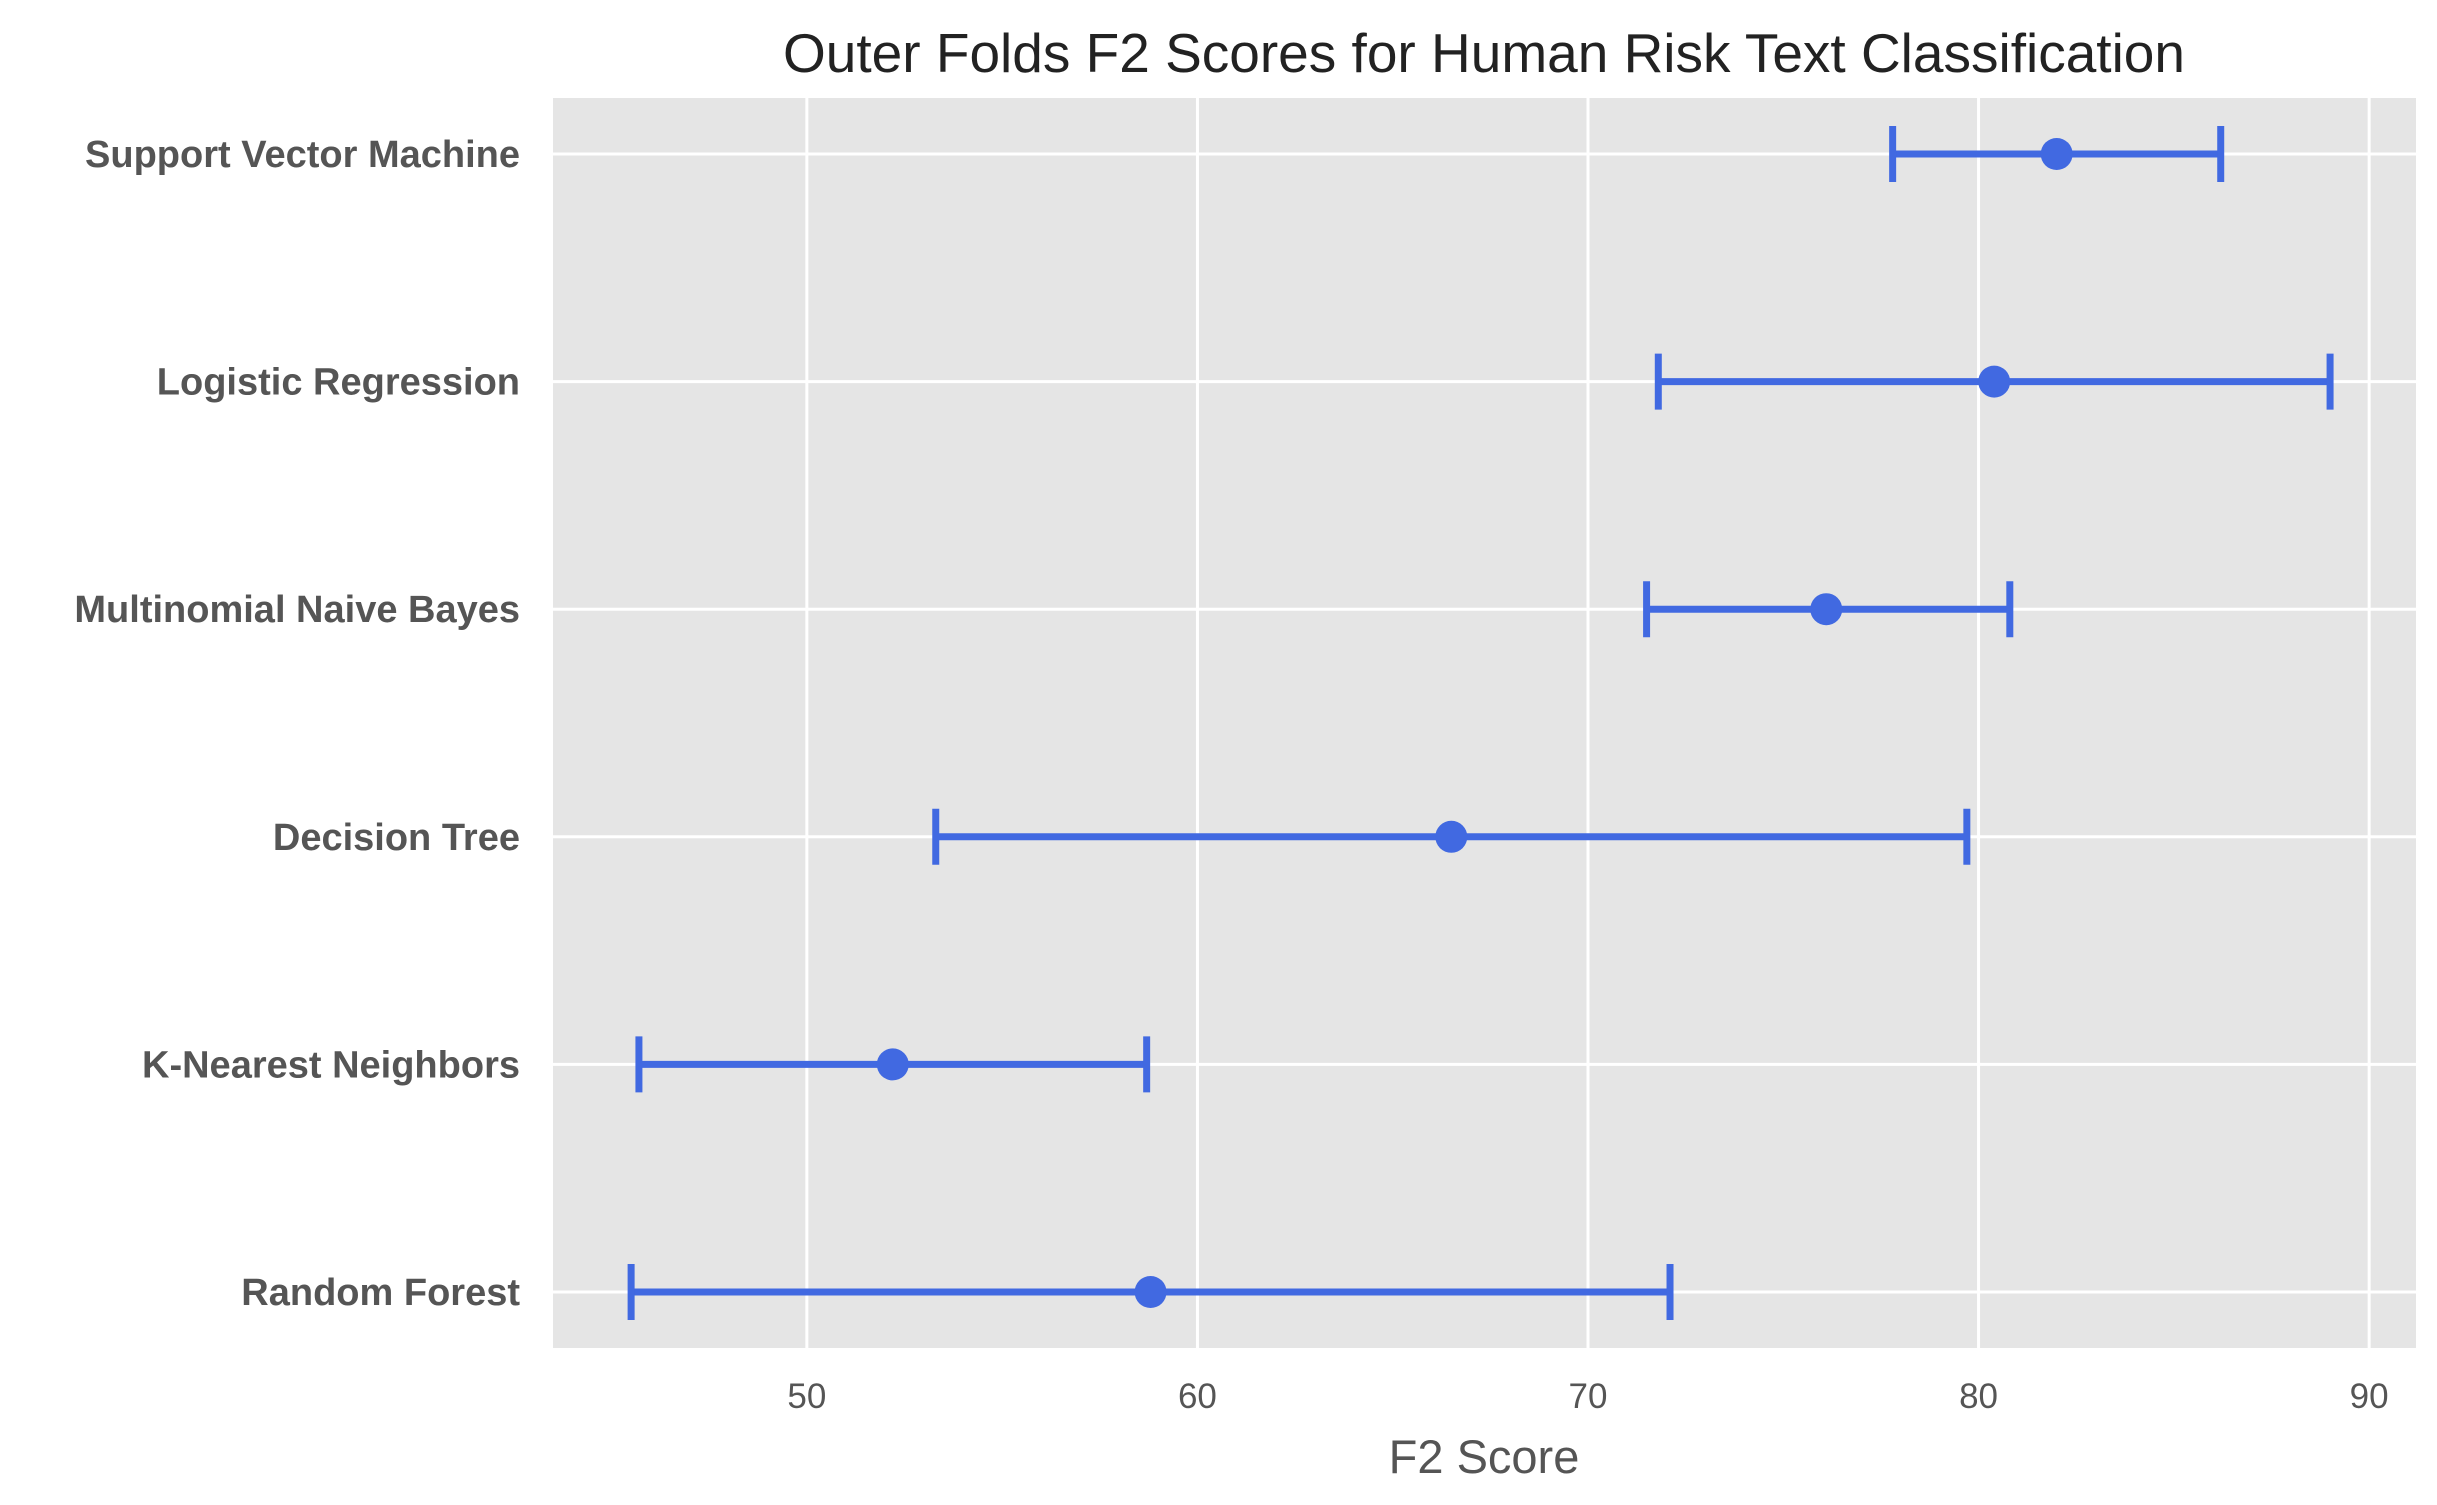  I want to click on x-tick-label-90: 90, so click(2369, 1396).